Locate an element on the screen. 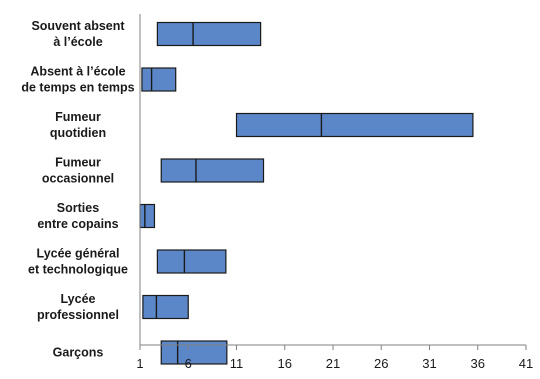 Image resolution: width=540 pixels, height=379 pixels. x-tick-label: 26 is located at coordinates (381, 363).